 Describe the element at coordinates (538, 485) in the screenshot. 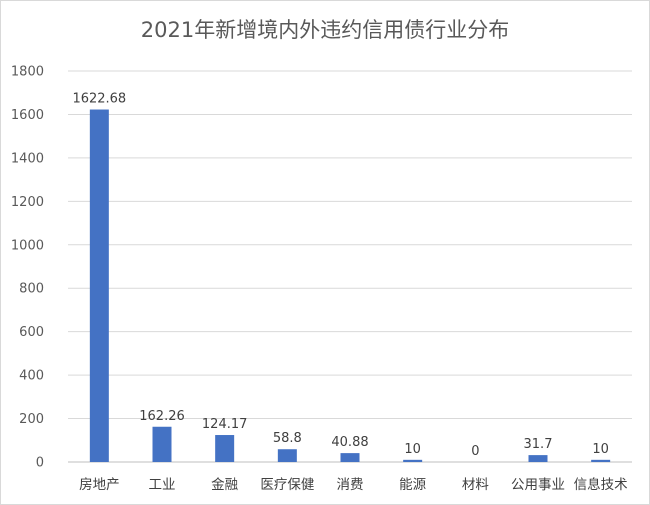

I see `category-label: 公用事业` at that location.